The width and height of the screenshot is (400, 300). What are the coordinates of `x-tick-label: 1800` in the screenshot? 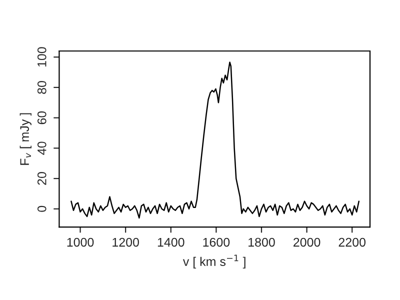 It's located at (261, 242).